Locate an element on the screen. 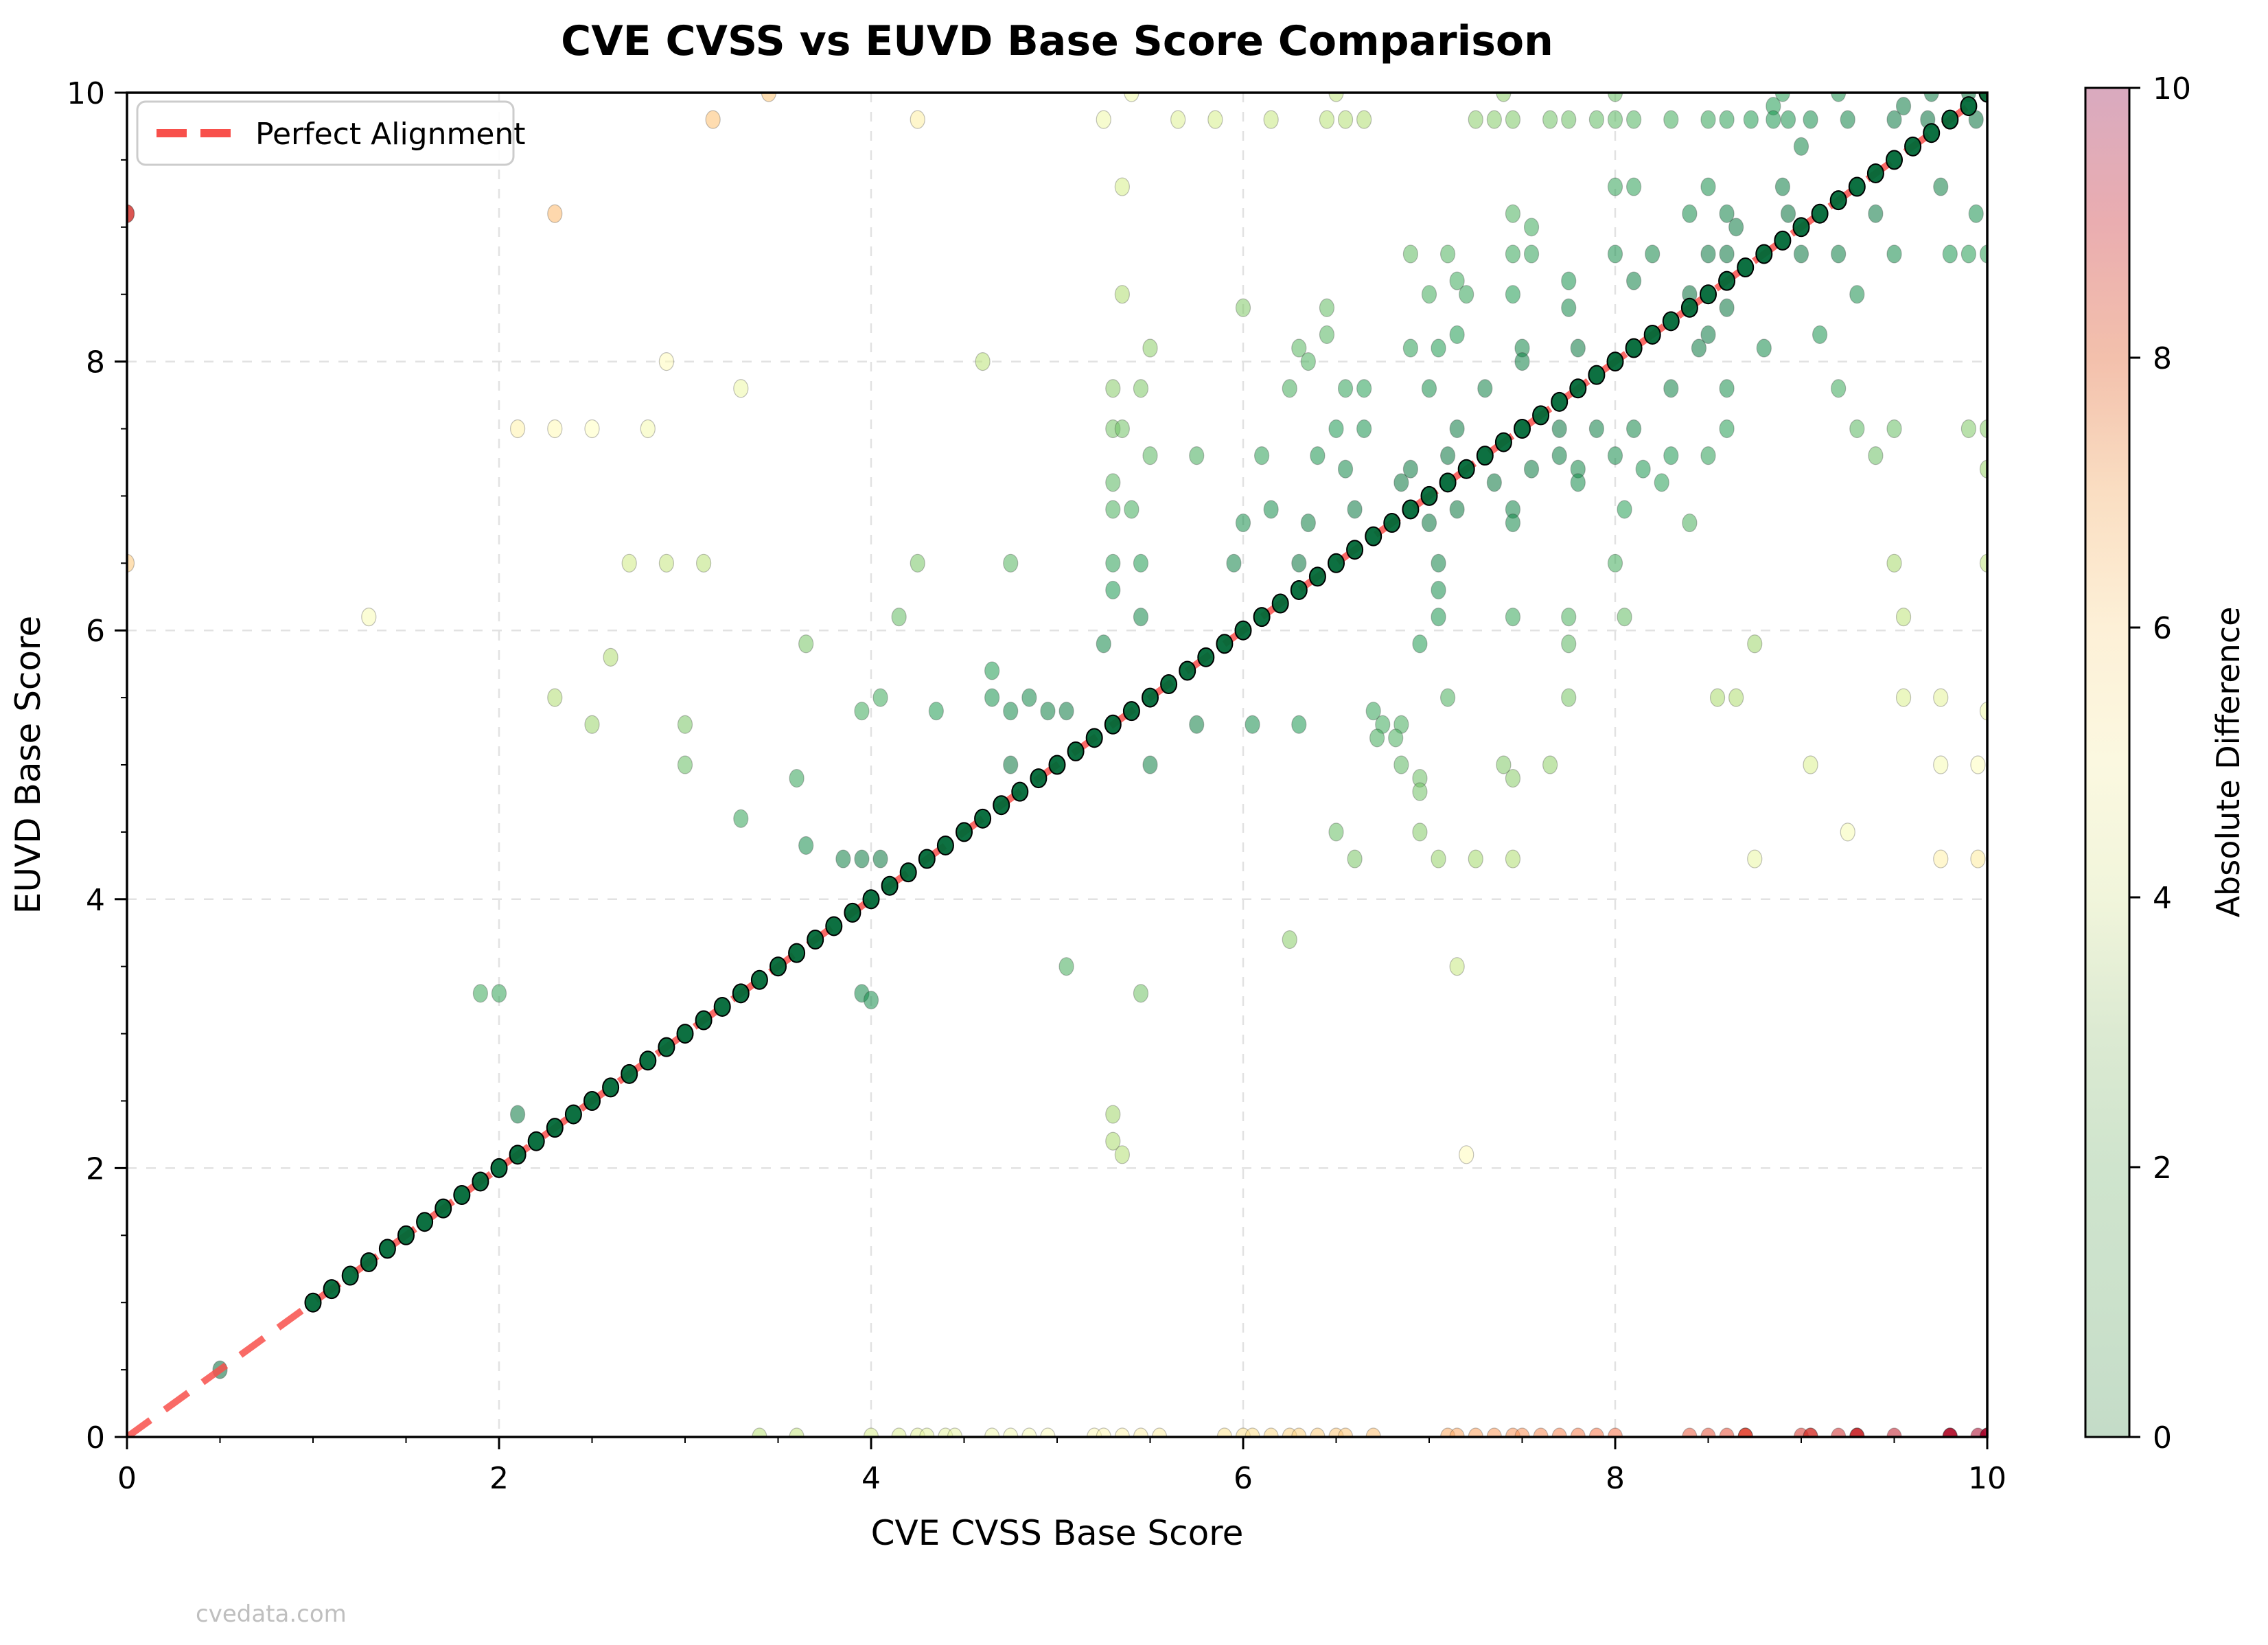 This screenshot has width=2268, height=1645. colorbar-tick-label: 2 is located at coordinates (2162, 1168).